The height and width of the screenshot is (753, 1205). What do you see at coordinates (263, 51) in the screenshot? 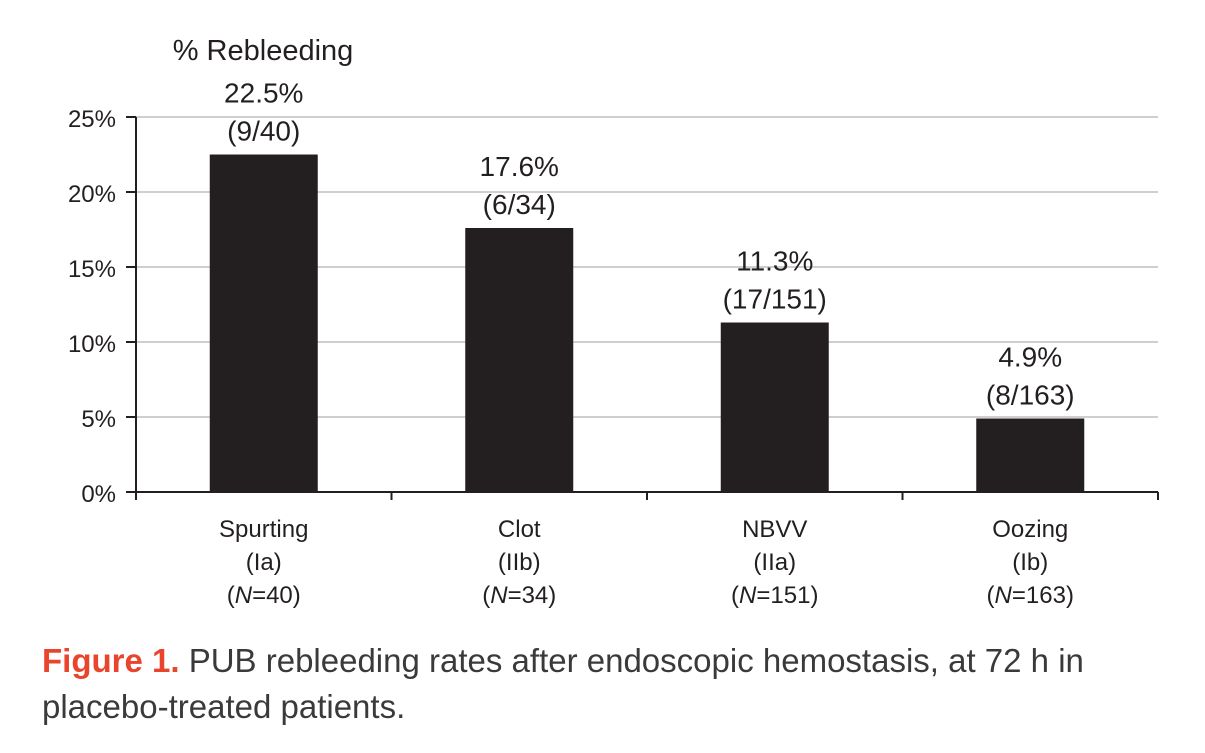
I see `chart-title: % Rebleeding` at bounding box center [263, 51].